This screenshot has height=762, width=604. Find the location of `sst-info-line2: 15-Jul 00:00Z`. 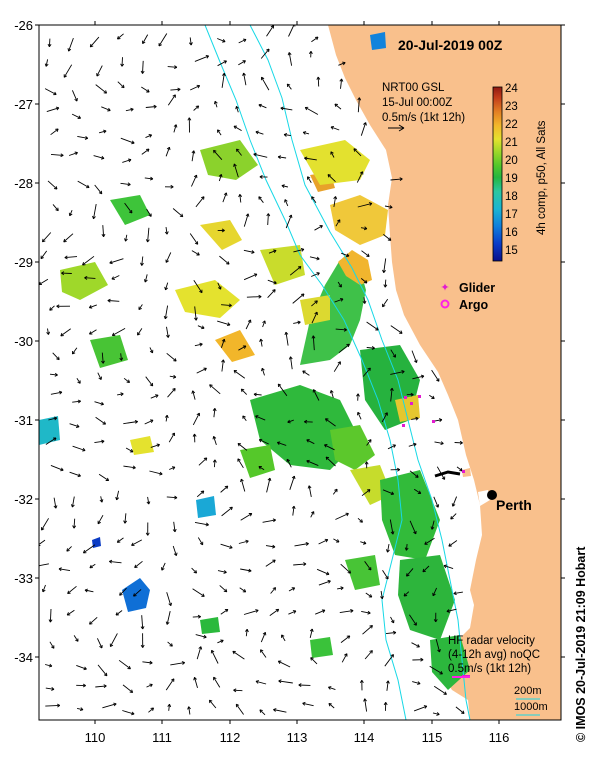

sst-info-line2: 15-Jul 00:00Z is located at coordinates (417, 103).